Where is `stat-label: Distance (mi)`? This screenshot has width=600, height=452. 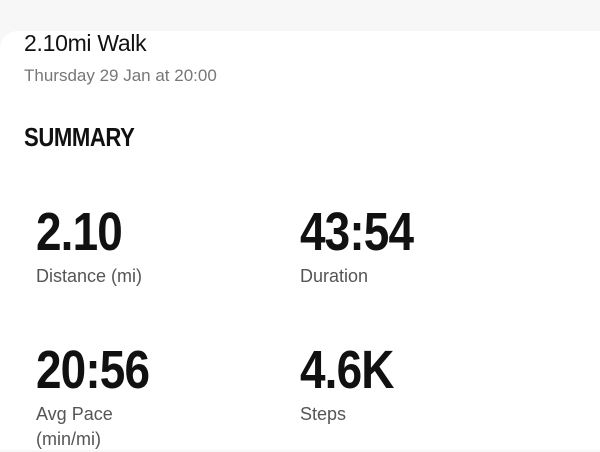
stat-label: Distance (mi) is located at coordinates (89, 276).